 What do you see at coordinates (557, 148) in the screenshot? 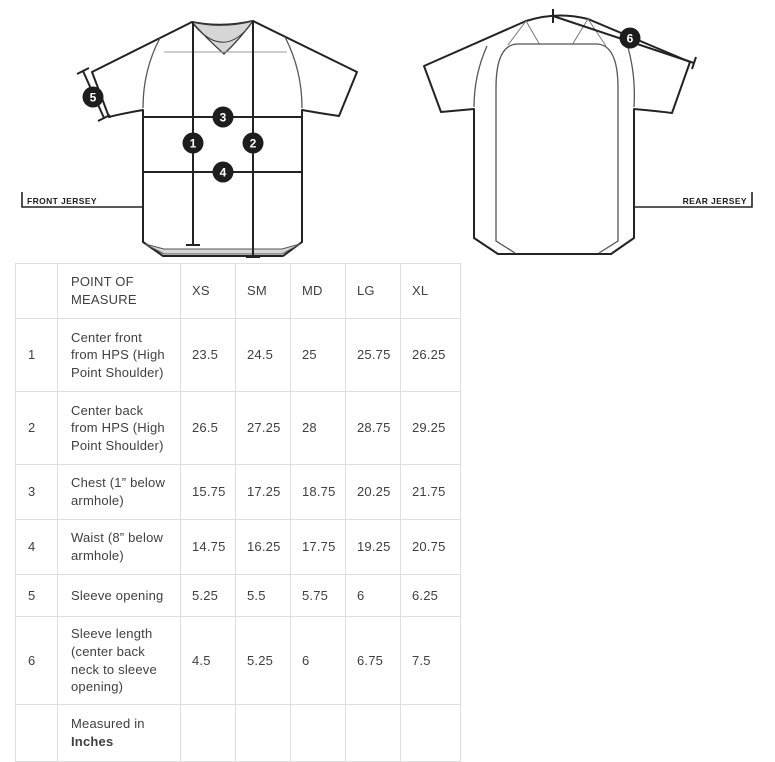
I see `rear-back-panel` at bounding box center [557, 148].